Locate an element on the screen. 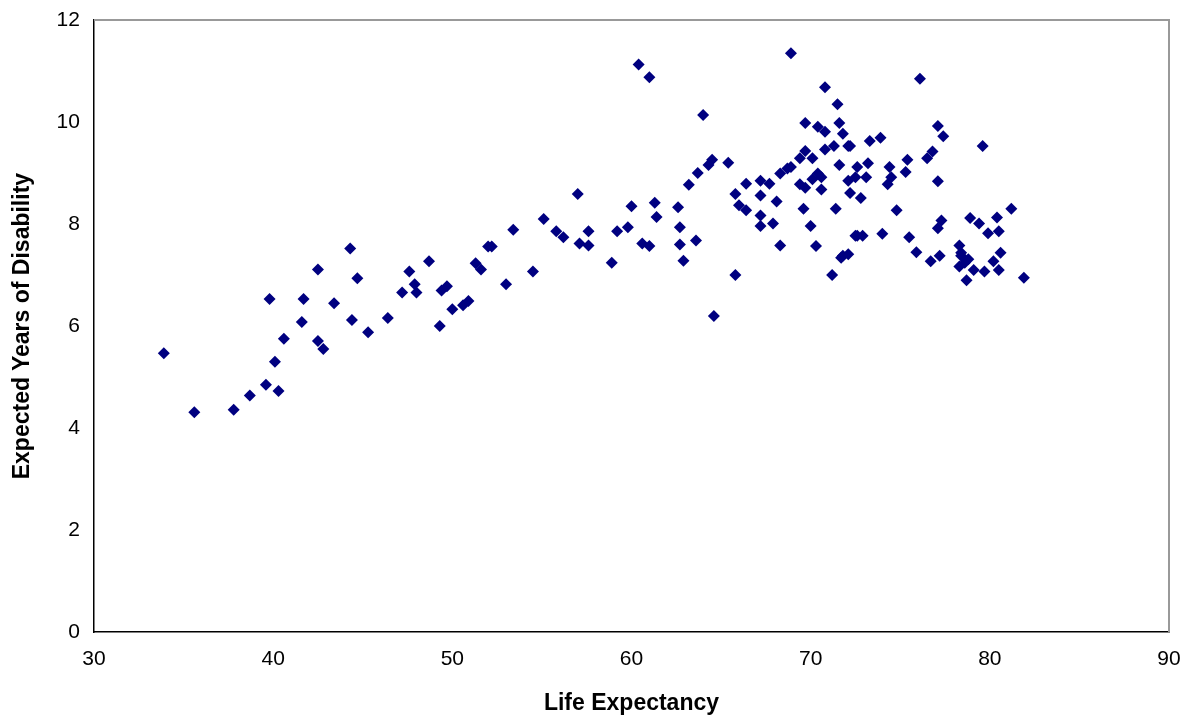 The width and height of the screenshot is (1189, 726). y-axis-title: Expected Years of Disability is located at coordinates (21, 326).